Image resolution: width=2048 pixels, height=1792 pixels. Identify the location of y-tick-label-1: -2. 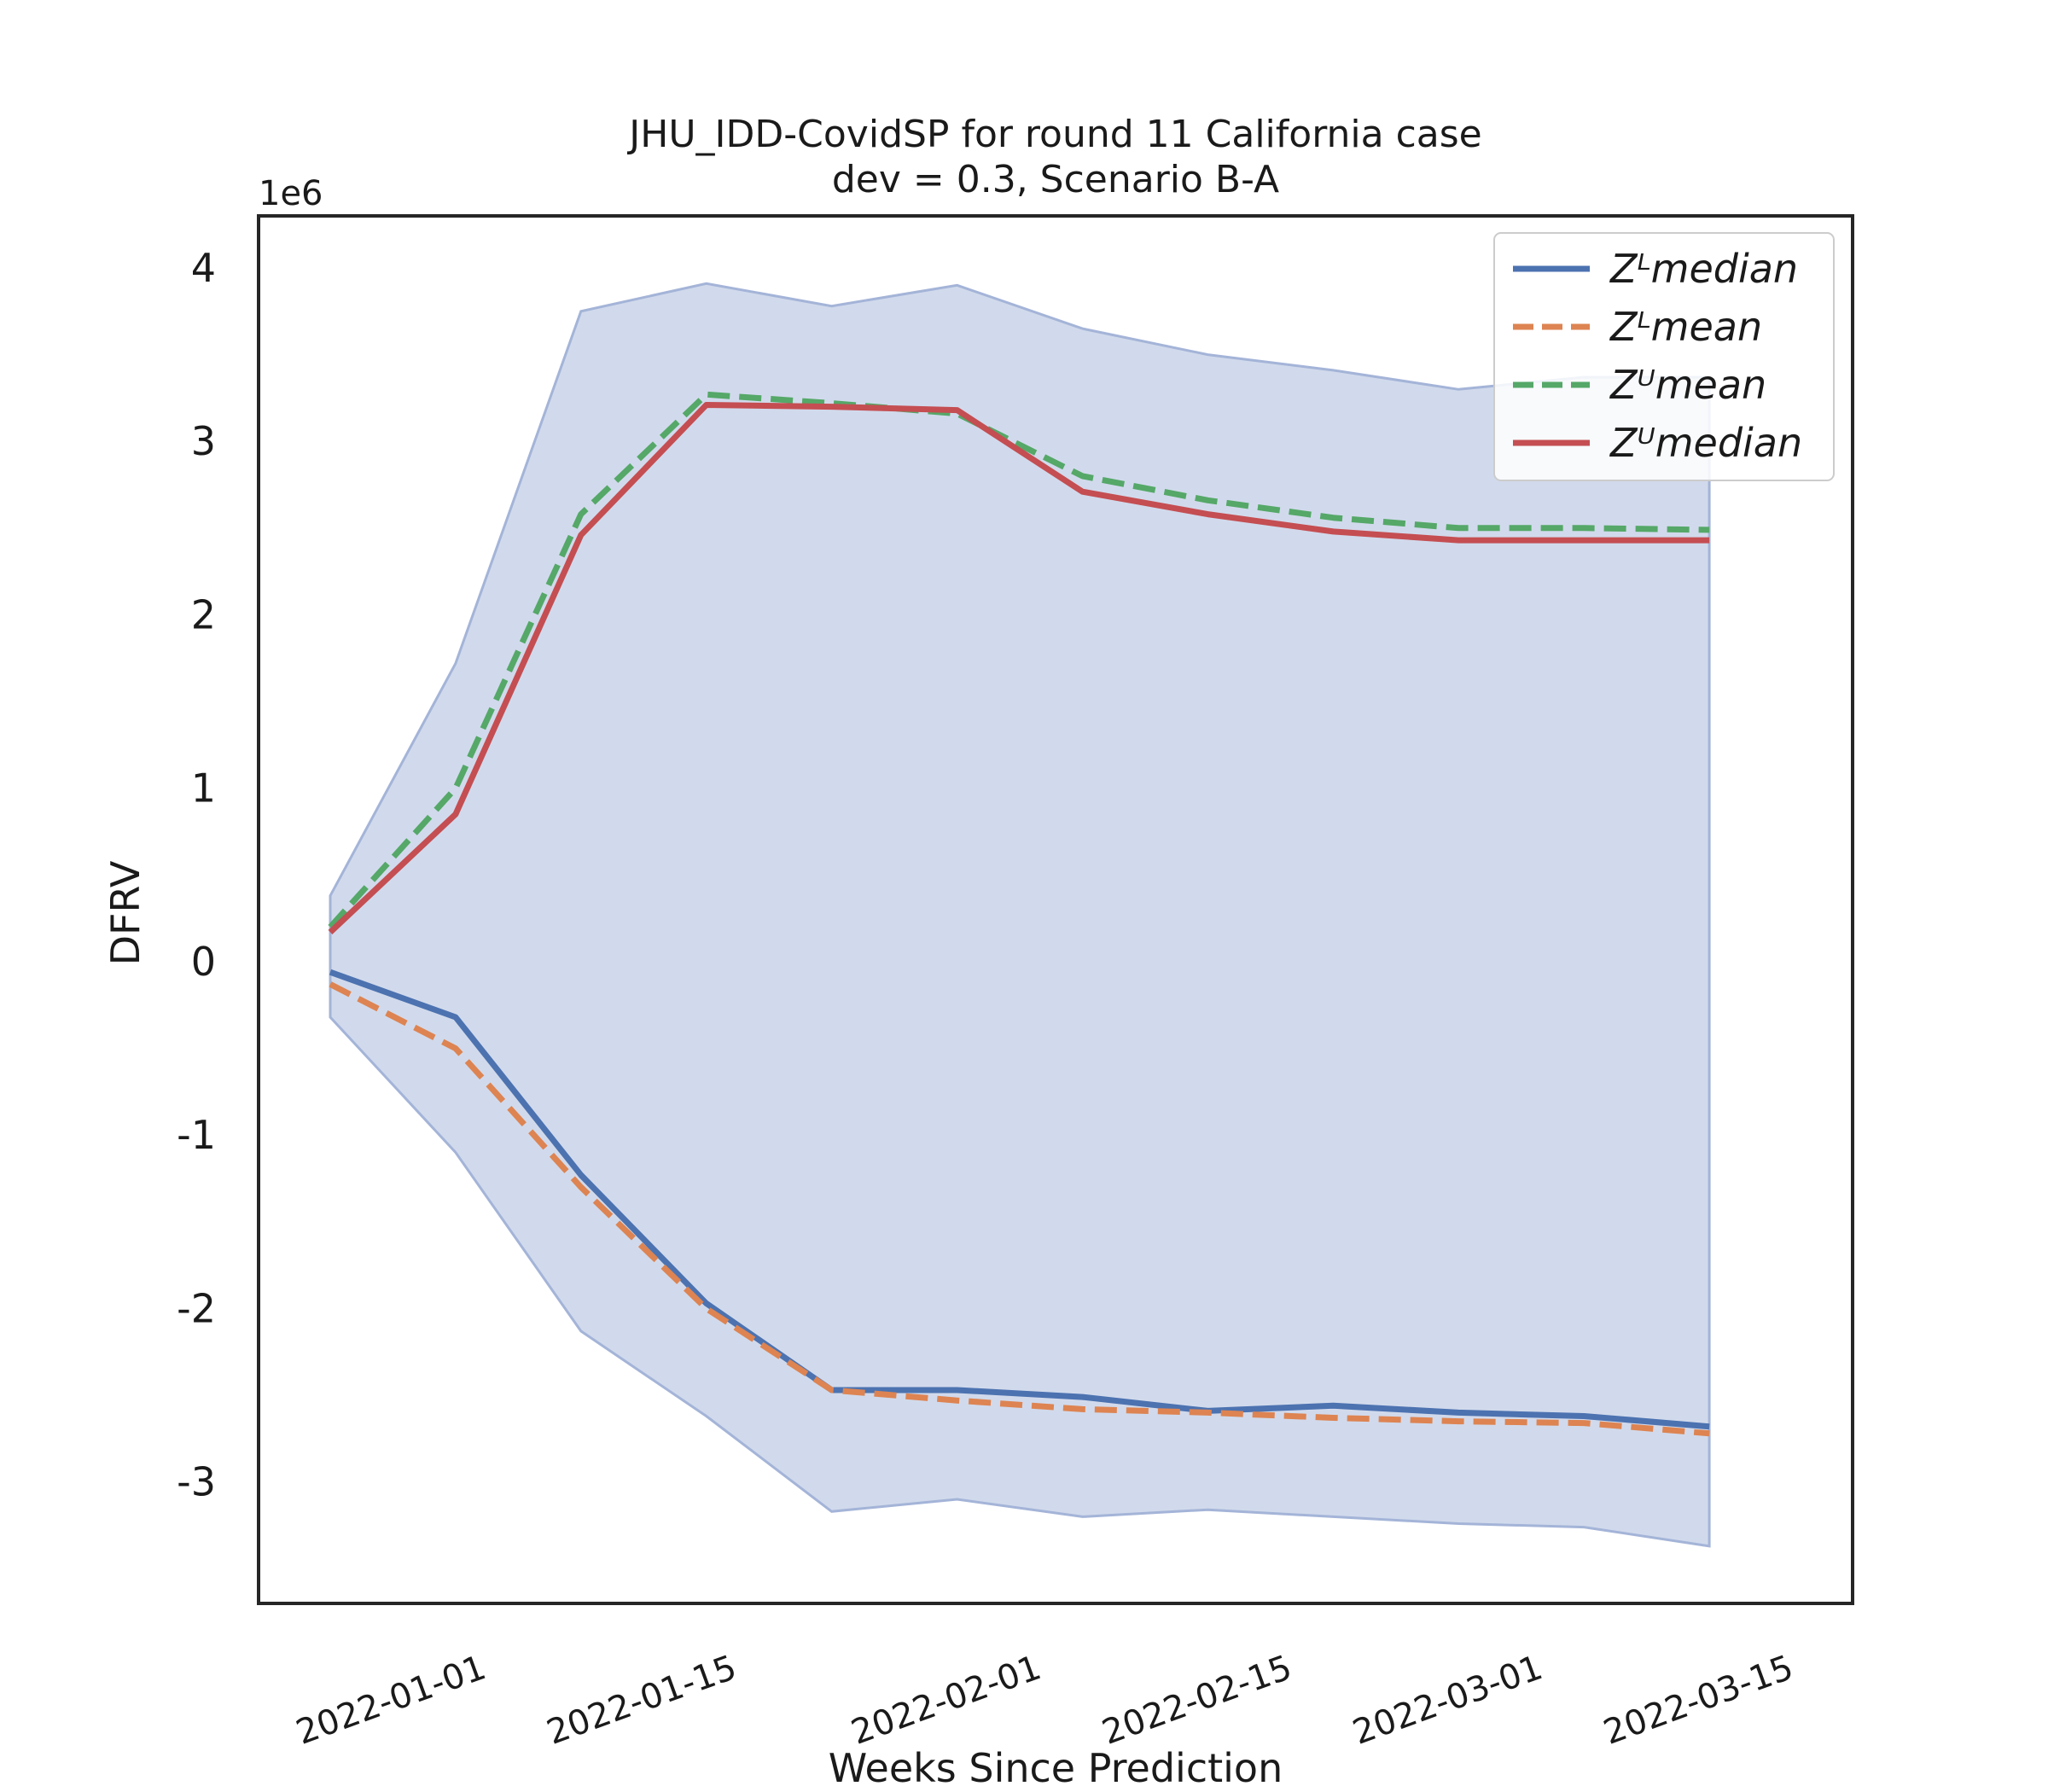
(196, 1309).